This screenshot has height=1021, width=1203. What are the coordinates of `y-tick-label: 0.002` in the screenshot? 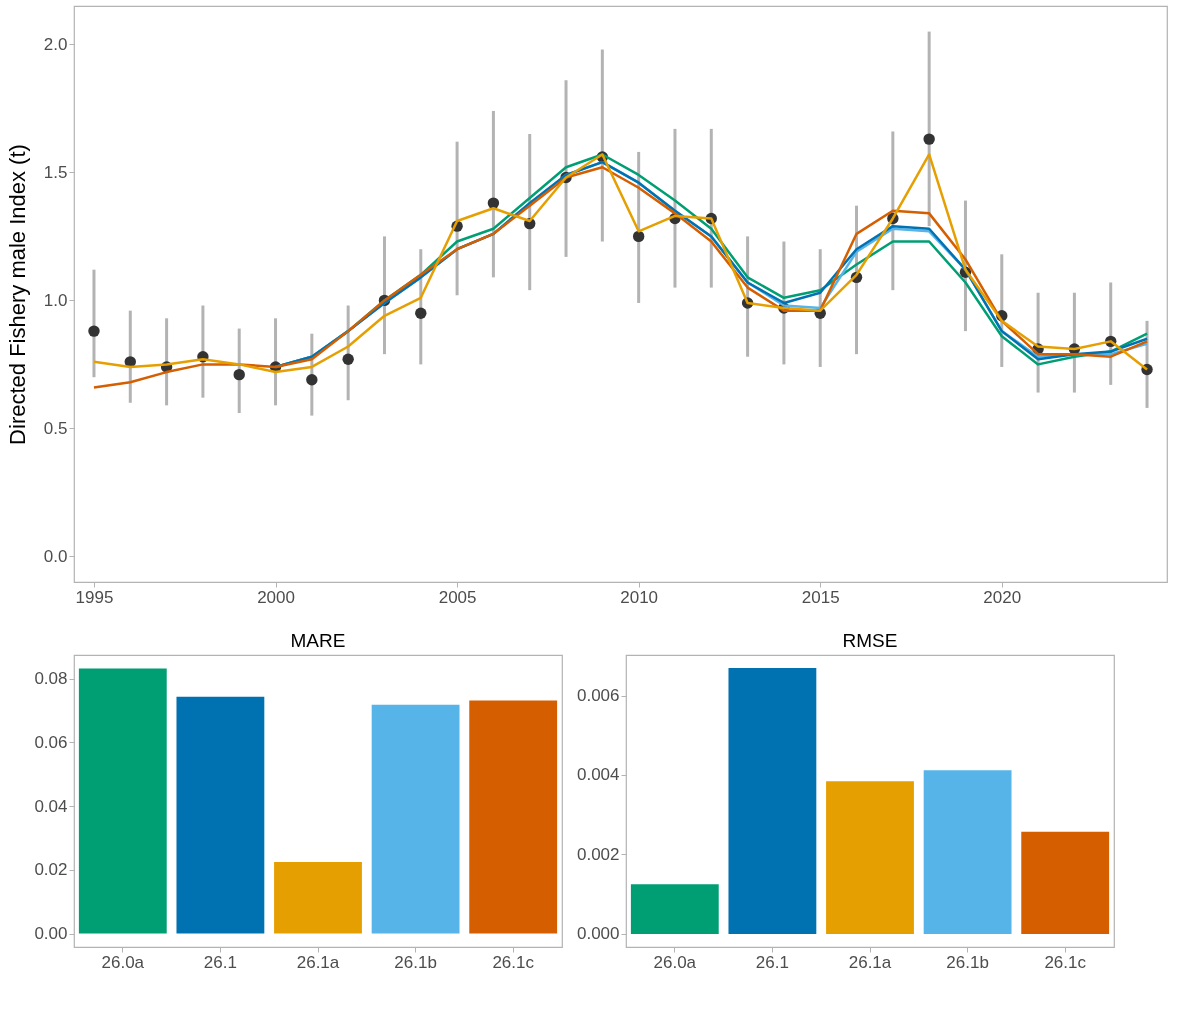 It's located at (598, 854).